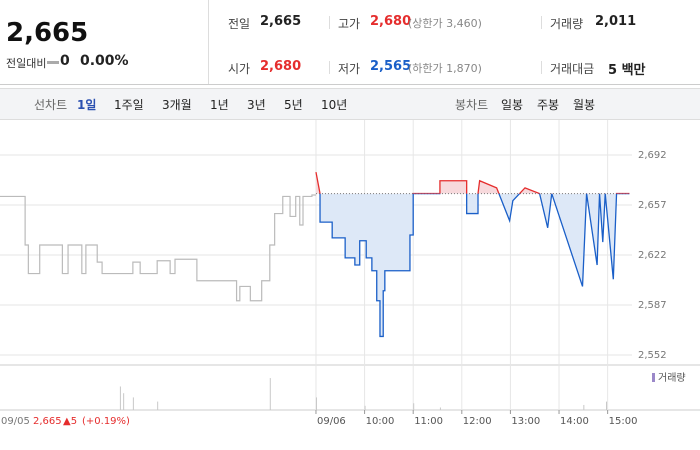 The height and width of the screenshot is (450, 700). What do you see at coordinates (445, 23) in the screenshot?
I see `info-note: (상한가 3,460)` at bounding box center [445, 23].